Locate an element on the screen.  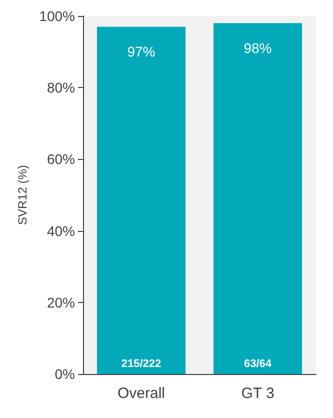
y-axis-title: SVR12 (%) is located at coordinates (22, 195).